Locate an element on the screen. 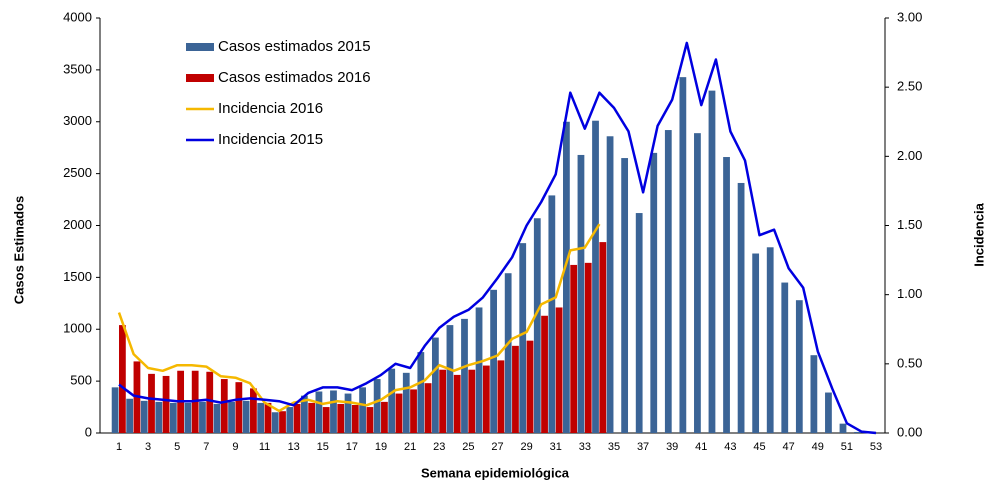 The image size is (987, 483). y2-axis-title: Incidencia is located at coordinates (978, 234).